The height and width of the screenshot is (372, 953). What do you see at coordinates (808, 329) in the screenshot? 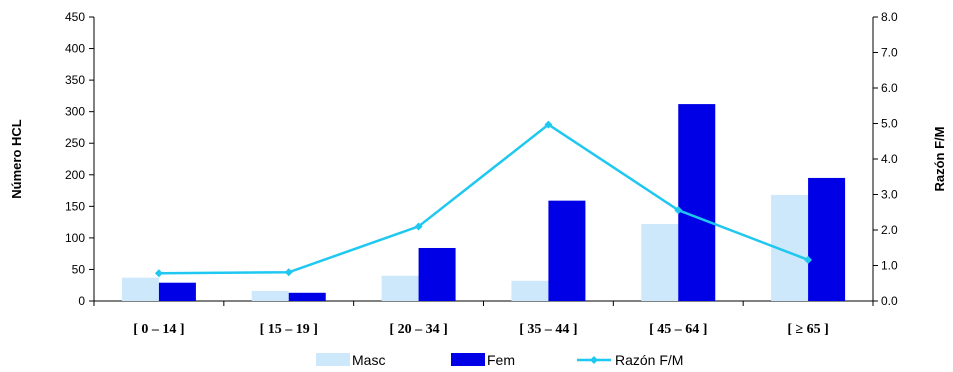
I see `category-label: [ ≥ 65 ]` at bounding box center [808, 329].